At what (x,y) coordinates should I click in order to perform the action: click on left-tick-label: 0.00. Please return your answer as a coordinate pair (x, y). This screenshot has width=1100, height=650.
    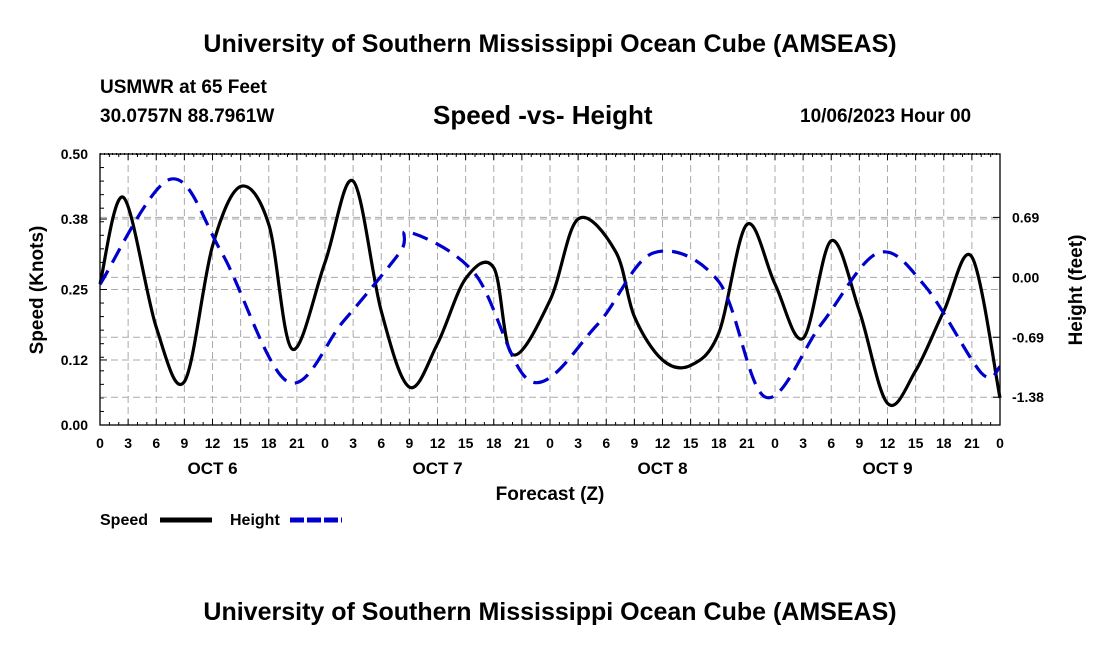
    Looking at the image, I should click on (74, 425).